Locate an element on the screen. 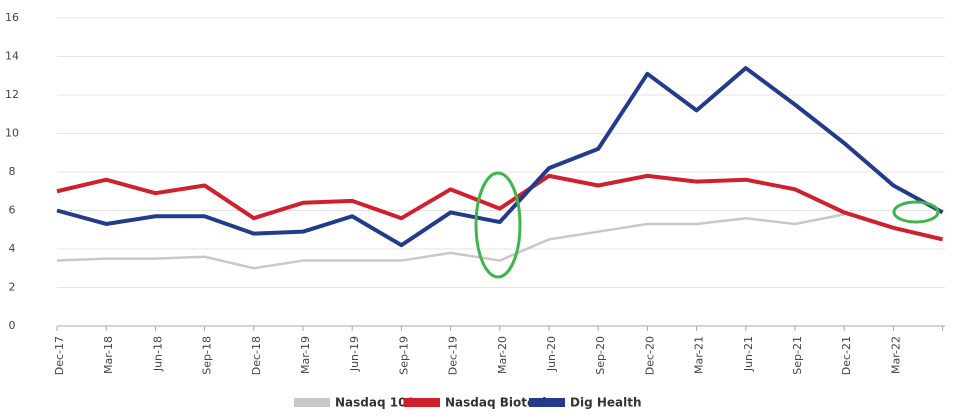 This screenshot has height=418, width=956. x-tick-label: Jun-20 is located at coordinates (551, 354).